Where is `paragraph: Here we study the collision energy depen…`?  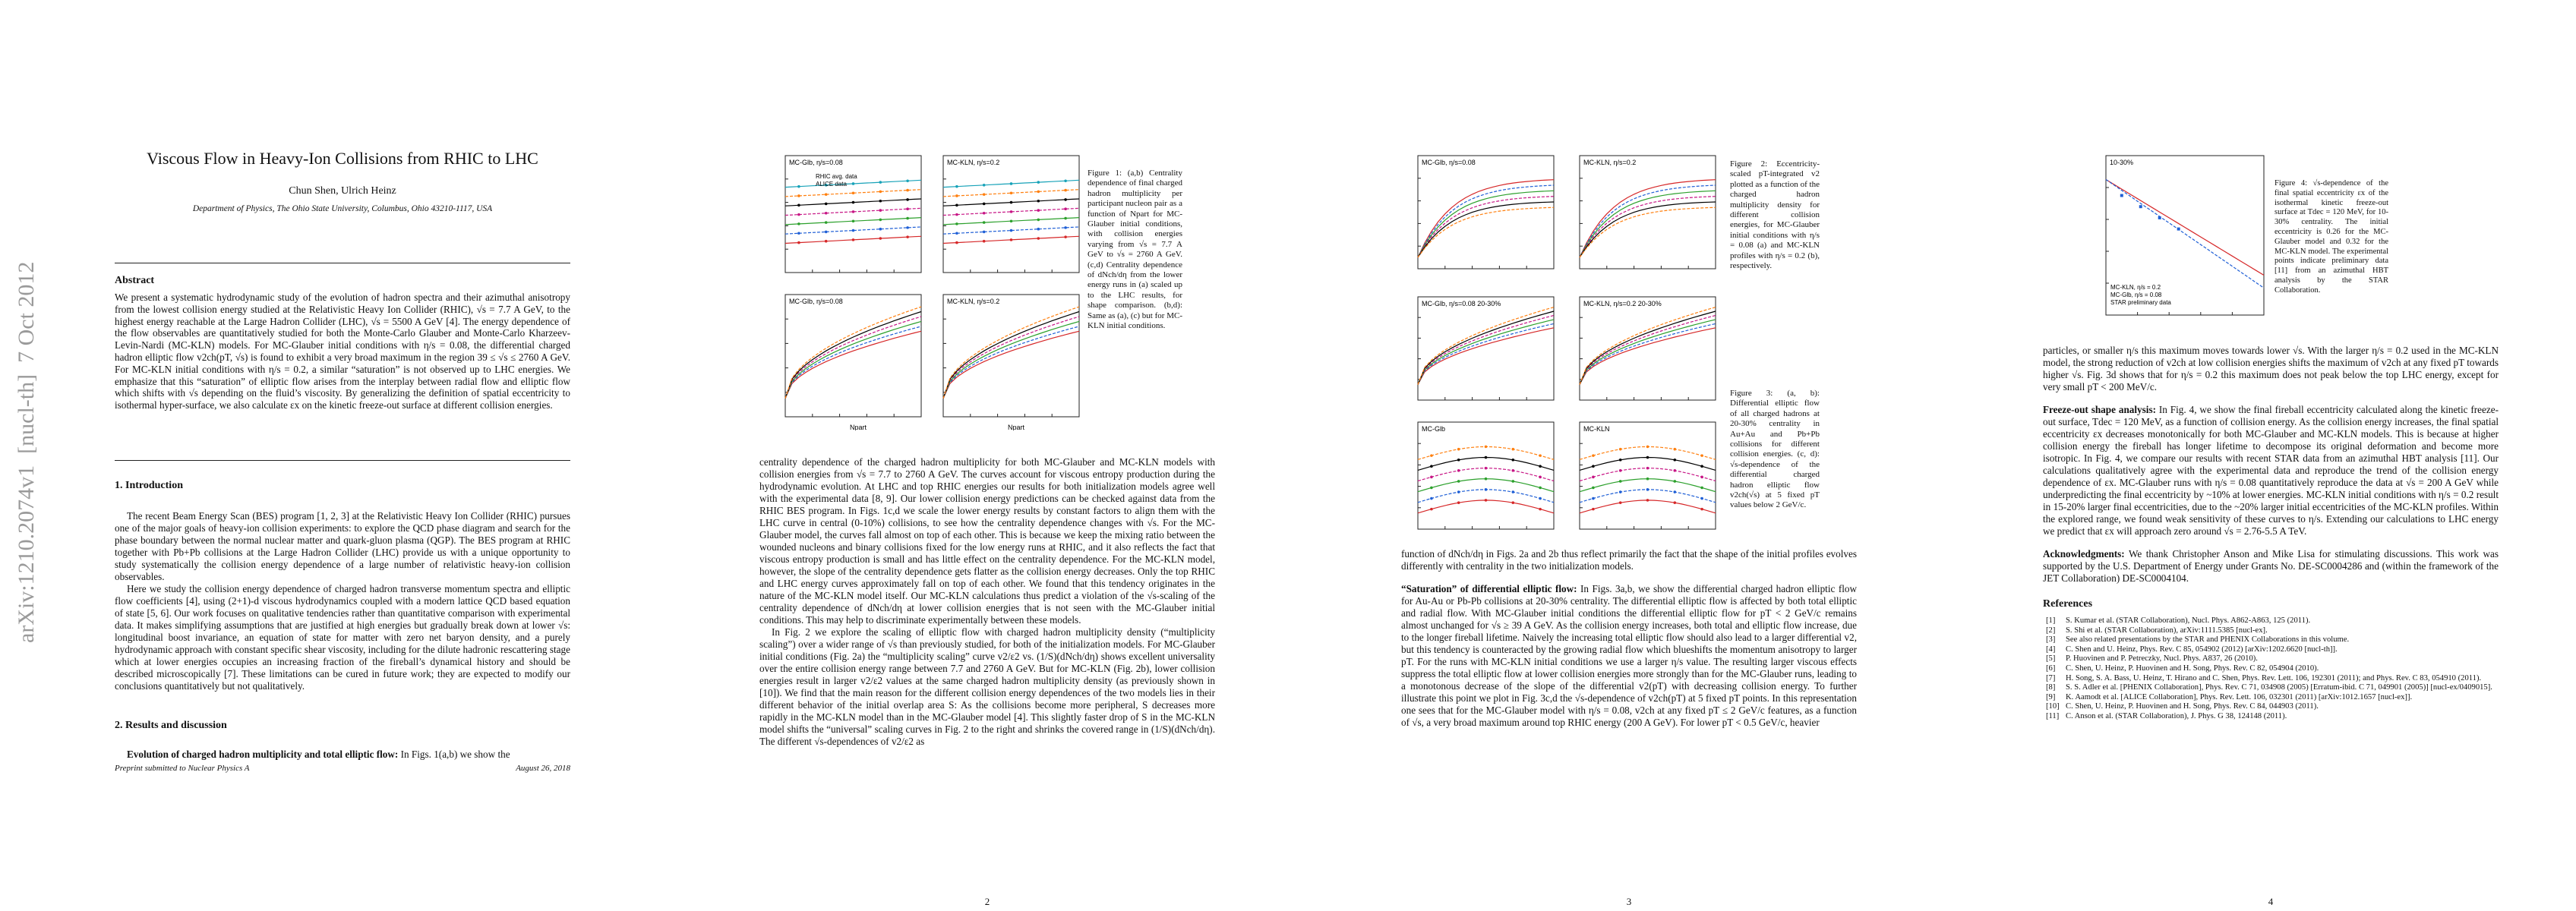 paragraph: Here we study the collision energy depen… is located at coordinates (343, 637).